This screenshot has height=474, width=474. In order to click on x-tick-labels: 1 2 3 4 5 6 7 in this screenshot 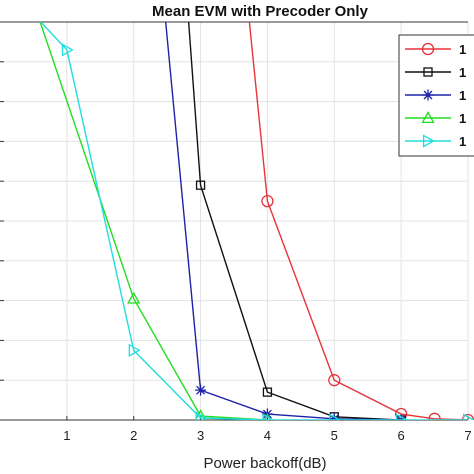, I will do `click(267, 435)`.